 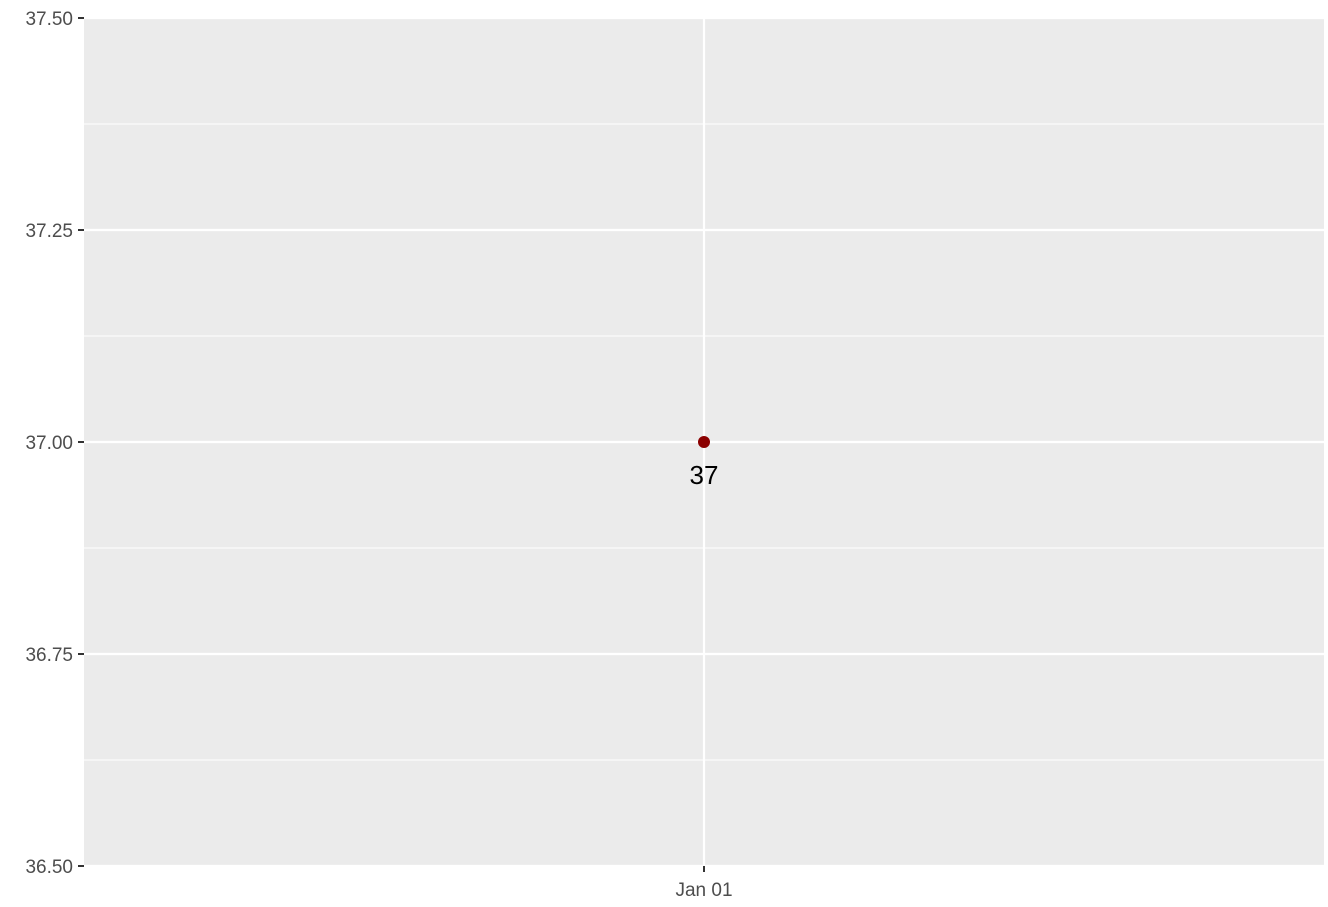 What do you see at coordinates (49, 655) in the screenshot?
I see `y-tick-label: 36.75` at bounding box center [49, 655].